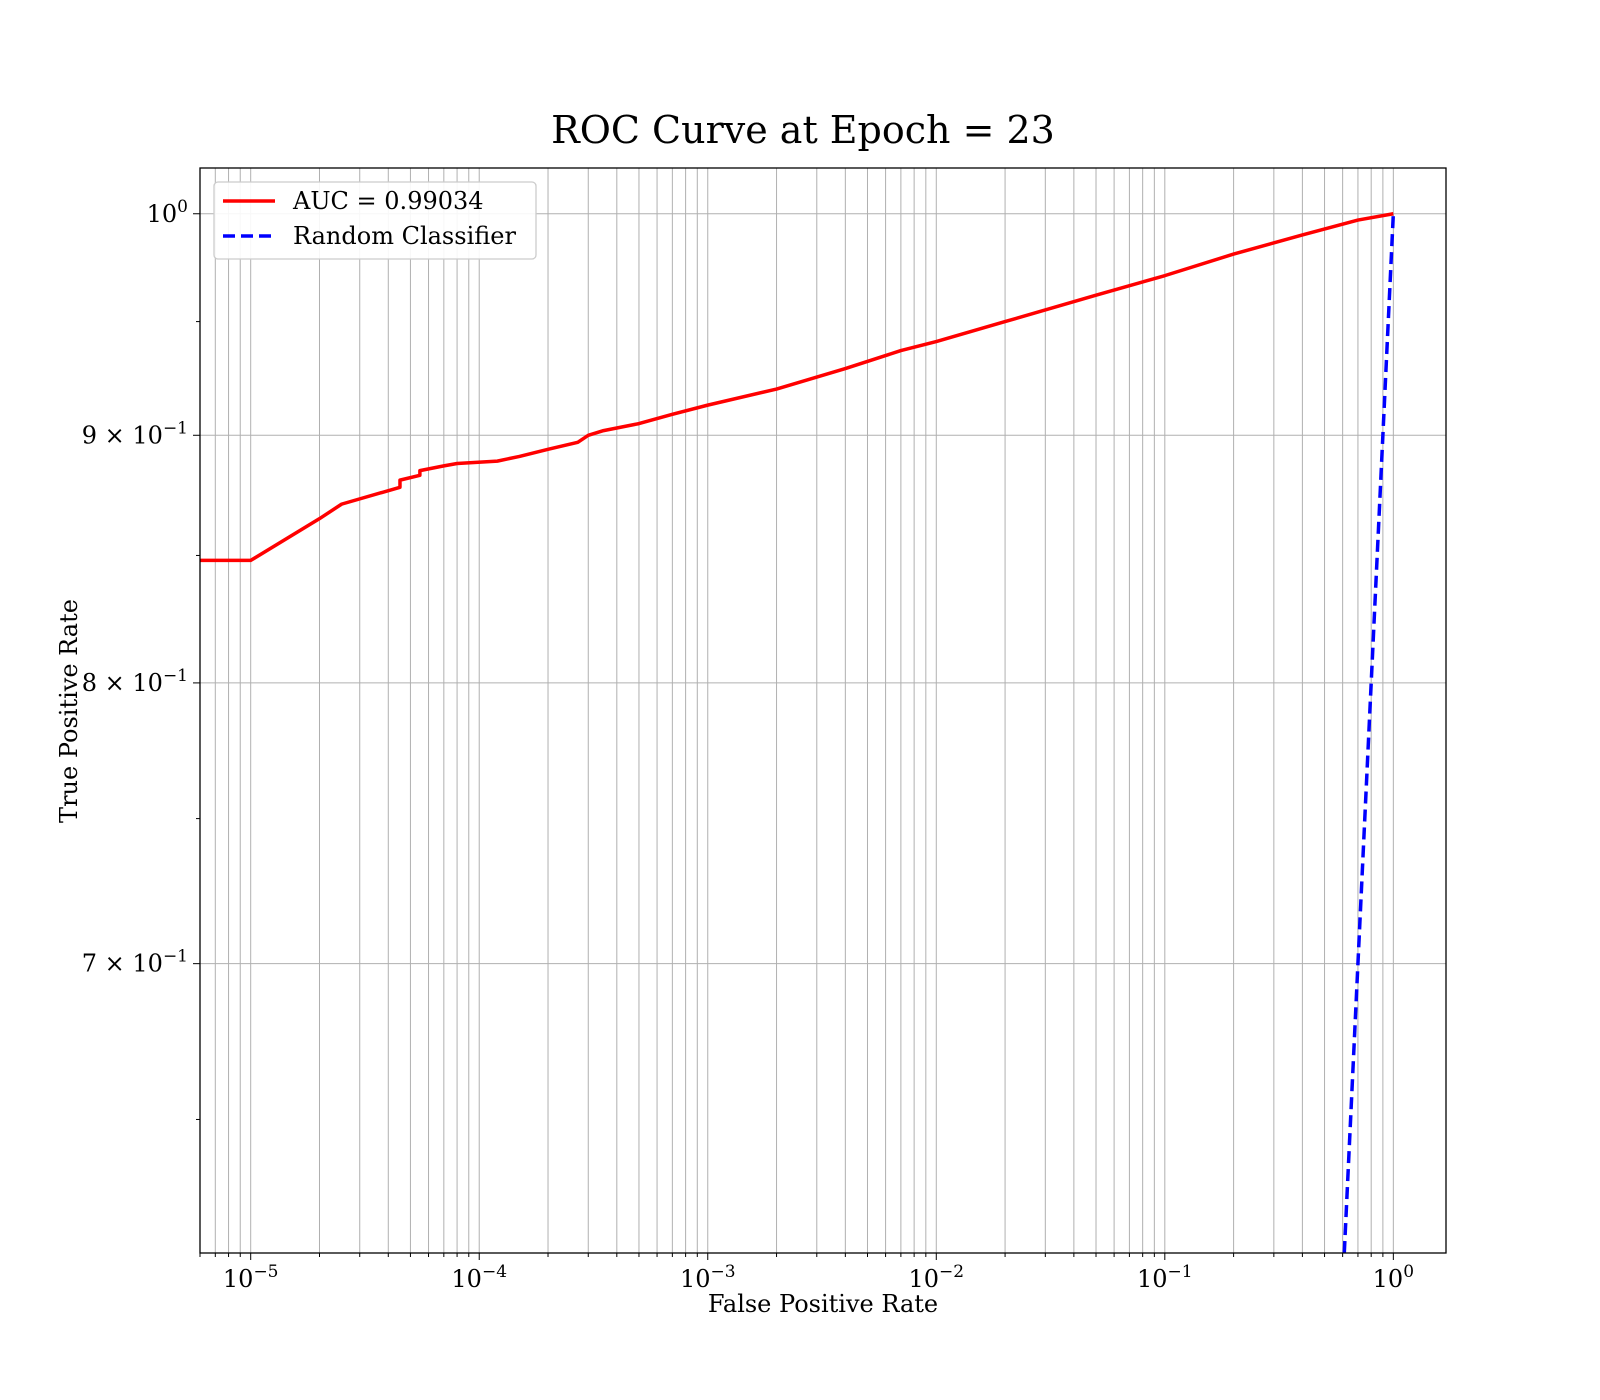  I want to click on y-tick-label: 100, so click(167, 212).